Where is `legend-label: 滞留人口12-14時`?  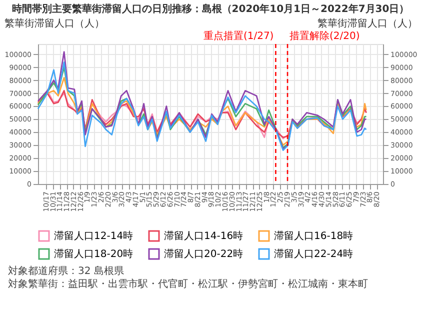 legend-label: 滞留人口12-14時 is located at coordinates (94, 236).